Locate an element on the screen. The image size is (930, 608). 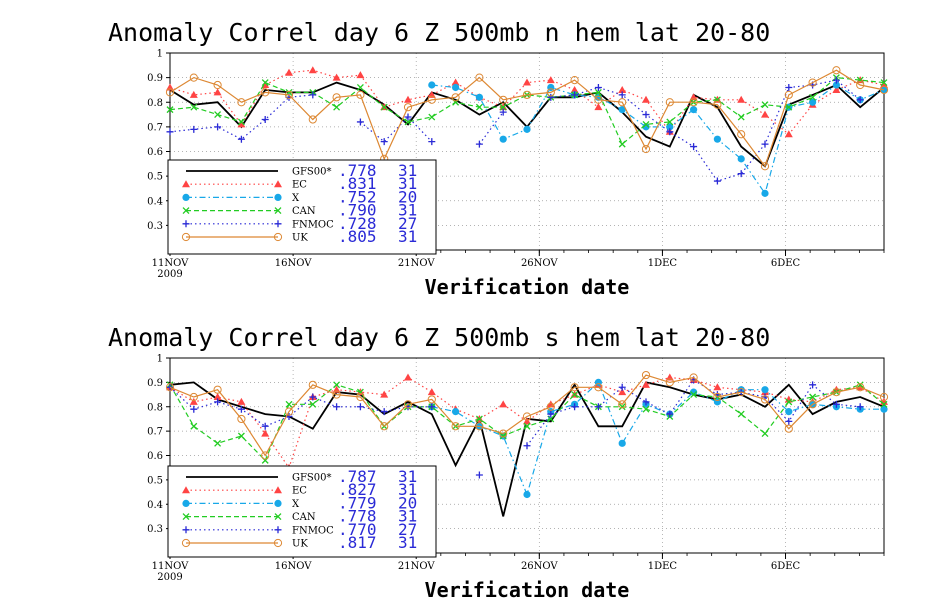
legend-score: .787 is located at coordinates (357, 476).